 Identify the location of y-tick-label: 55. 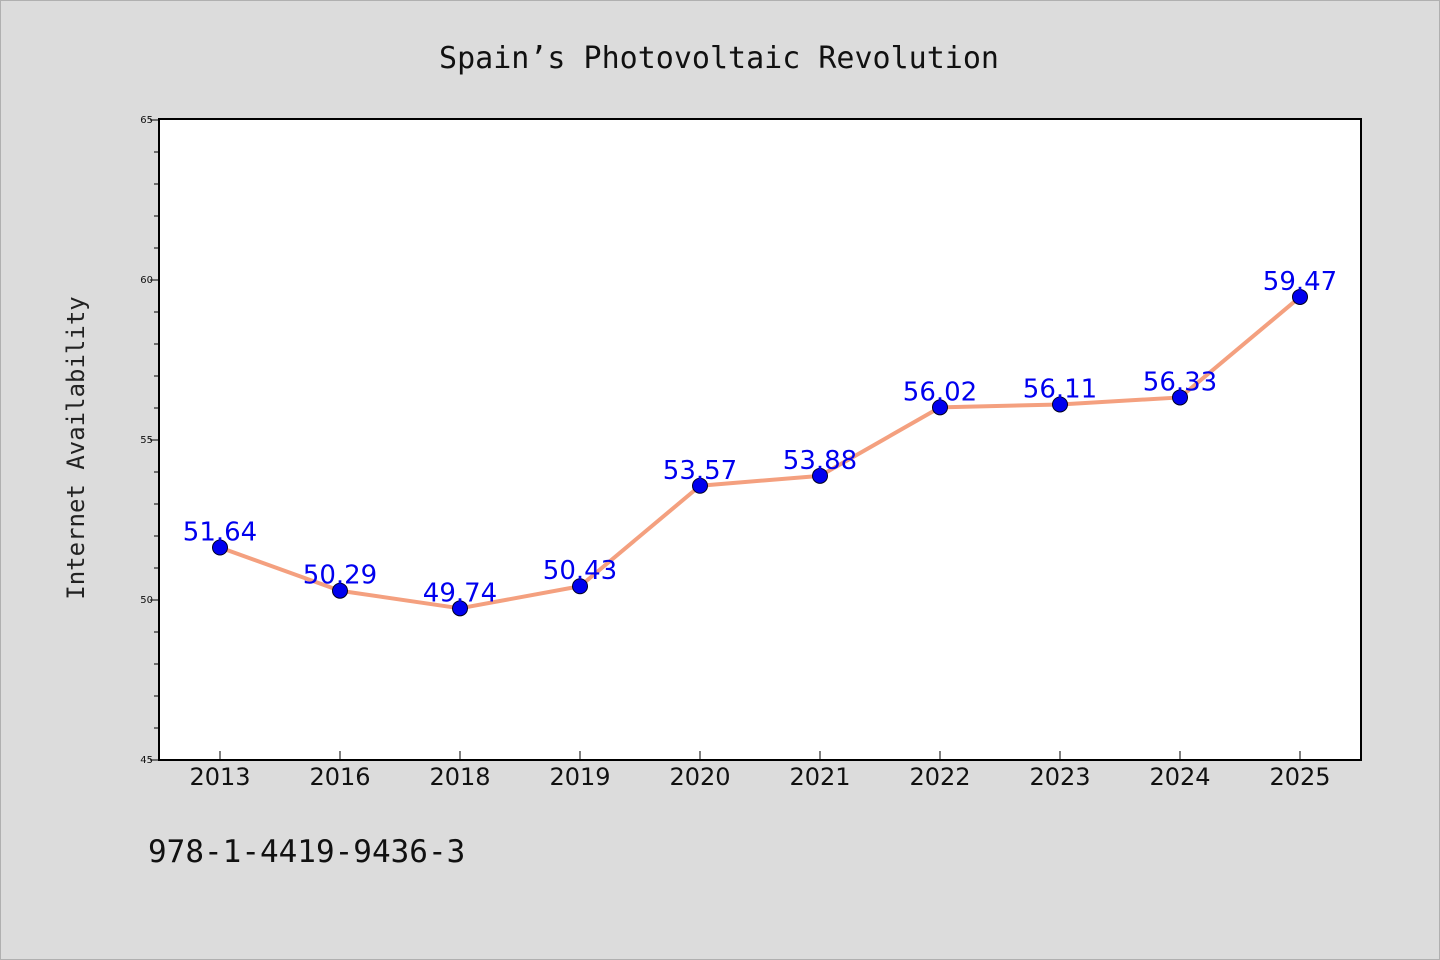
(146, 440).